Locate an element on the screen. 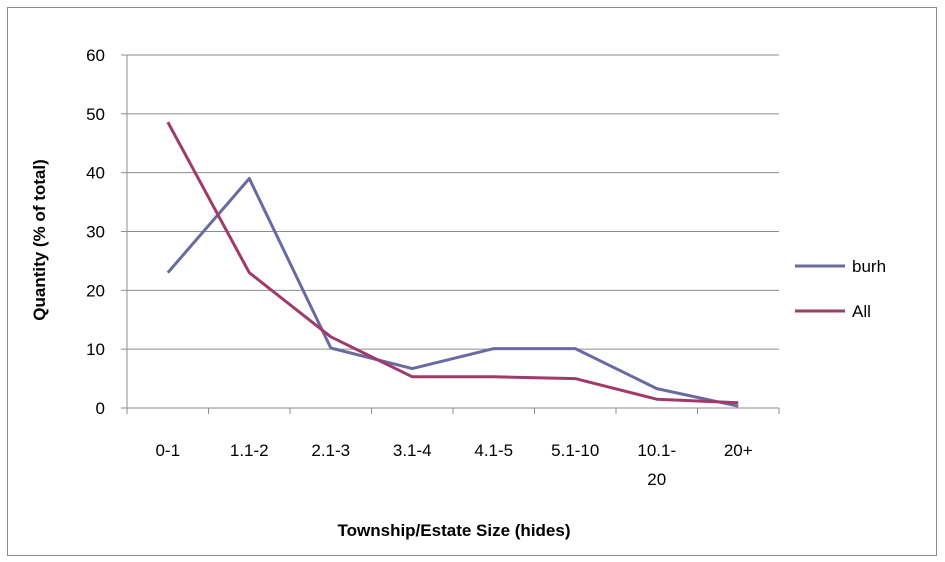 The width and height of the screenshot is (945, 562). y-tick-label: 20 is located at coordinates (95, 290).